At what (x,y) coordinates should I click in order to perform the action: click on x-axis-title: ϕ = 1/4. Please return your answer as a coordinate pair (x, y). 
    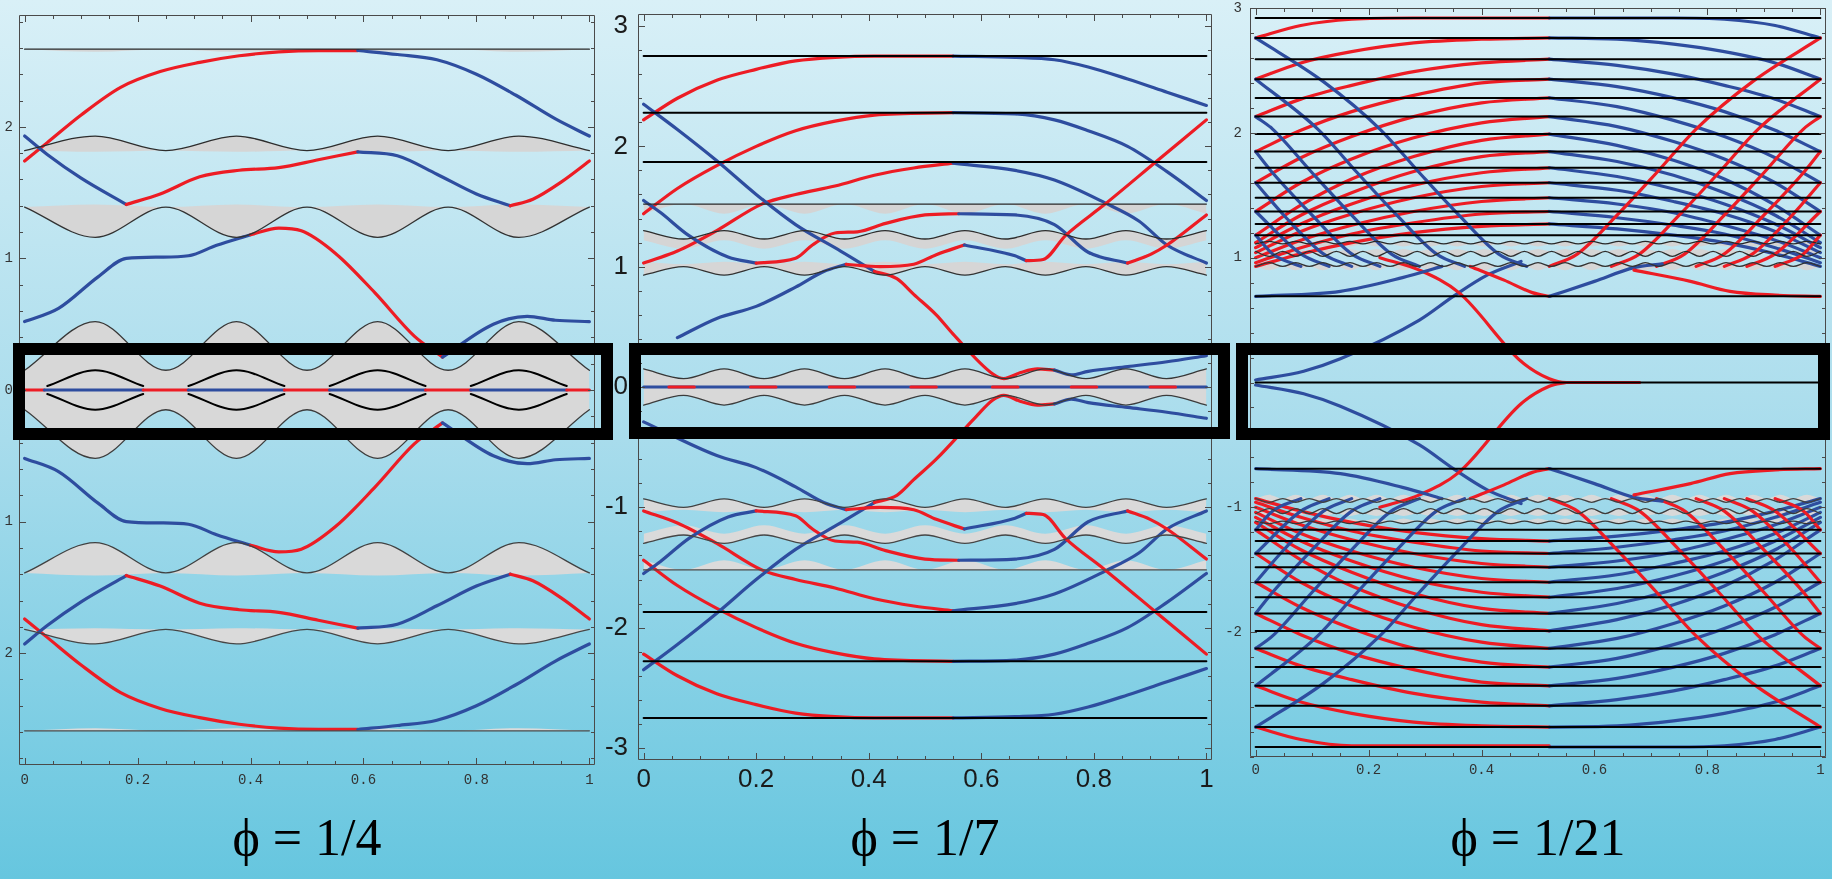
    Looking at the image, I should click on (307, 838).